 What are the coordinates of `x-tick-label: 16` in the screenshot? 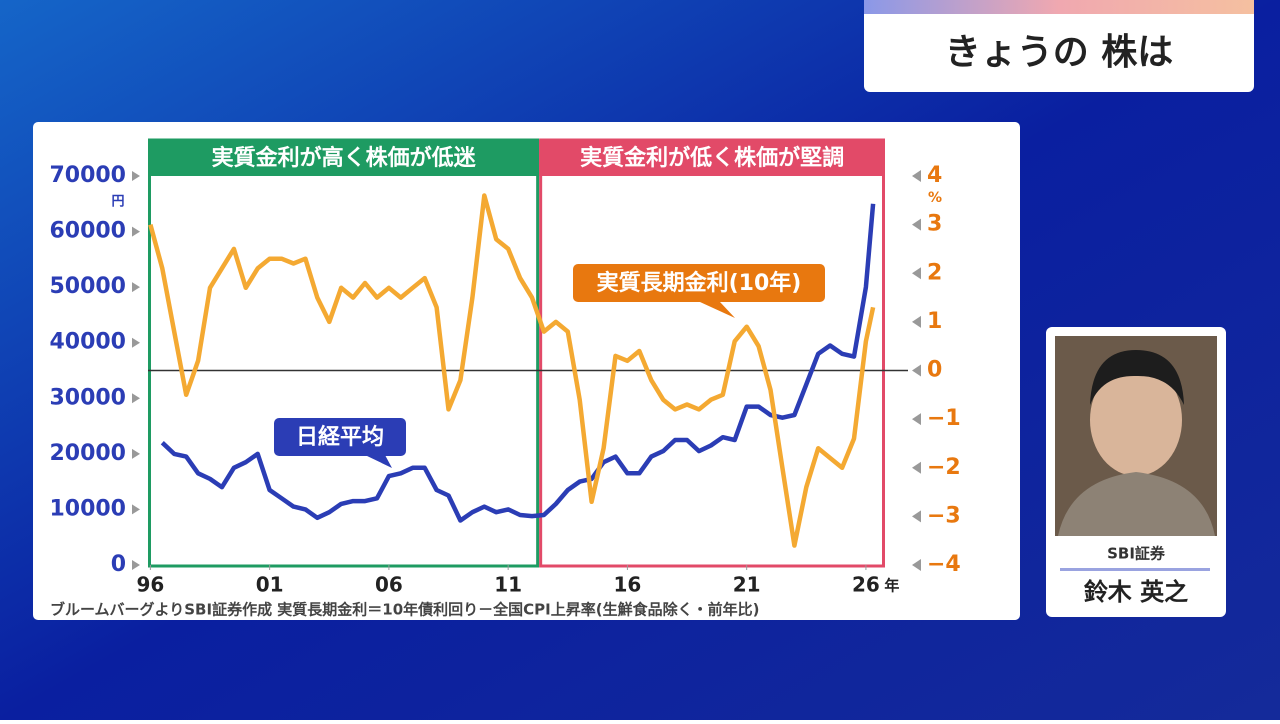 It's located at (627, 585).